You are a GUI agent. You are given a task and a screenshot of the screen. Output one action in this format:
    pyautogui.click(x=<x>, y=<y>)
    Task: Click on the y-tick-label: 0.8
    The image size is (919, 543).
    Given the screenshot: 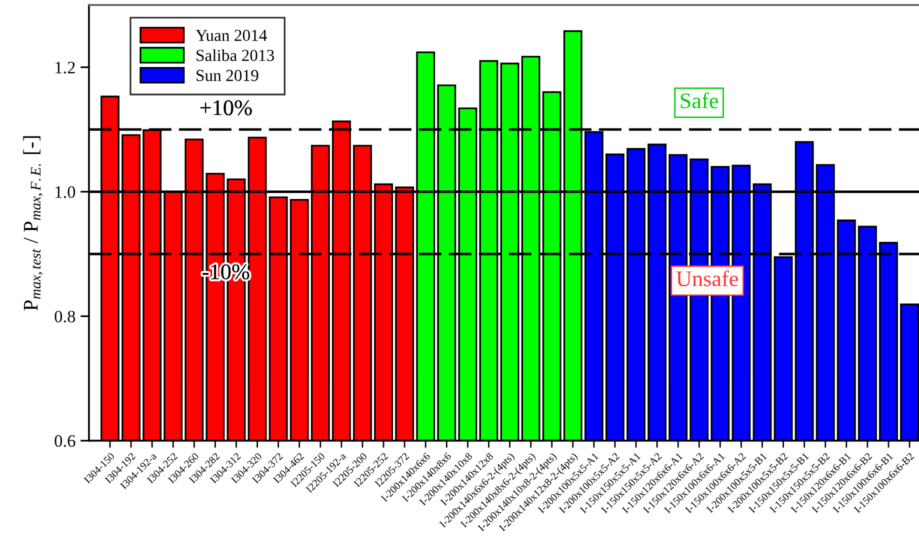 What is the action you would take?
    pyautogui.click(x=65, y=316)
    